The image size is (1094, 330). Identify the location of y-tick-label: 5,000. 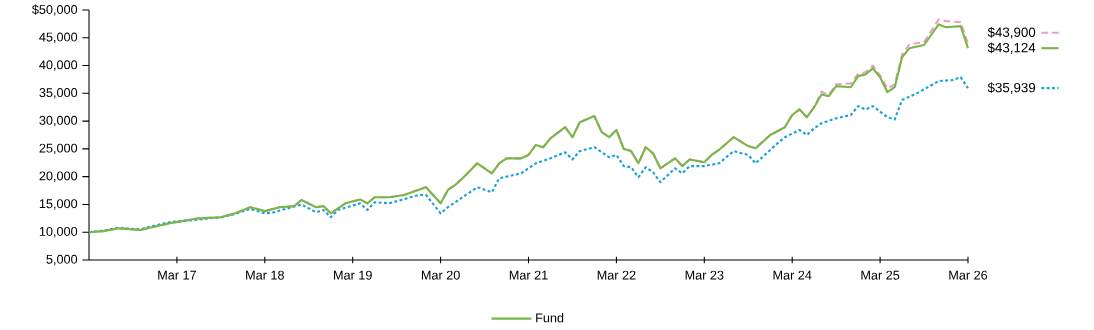
(62, 260).